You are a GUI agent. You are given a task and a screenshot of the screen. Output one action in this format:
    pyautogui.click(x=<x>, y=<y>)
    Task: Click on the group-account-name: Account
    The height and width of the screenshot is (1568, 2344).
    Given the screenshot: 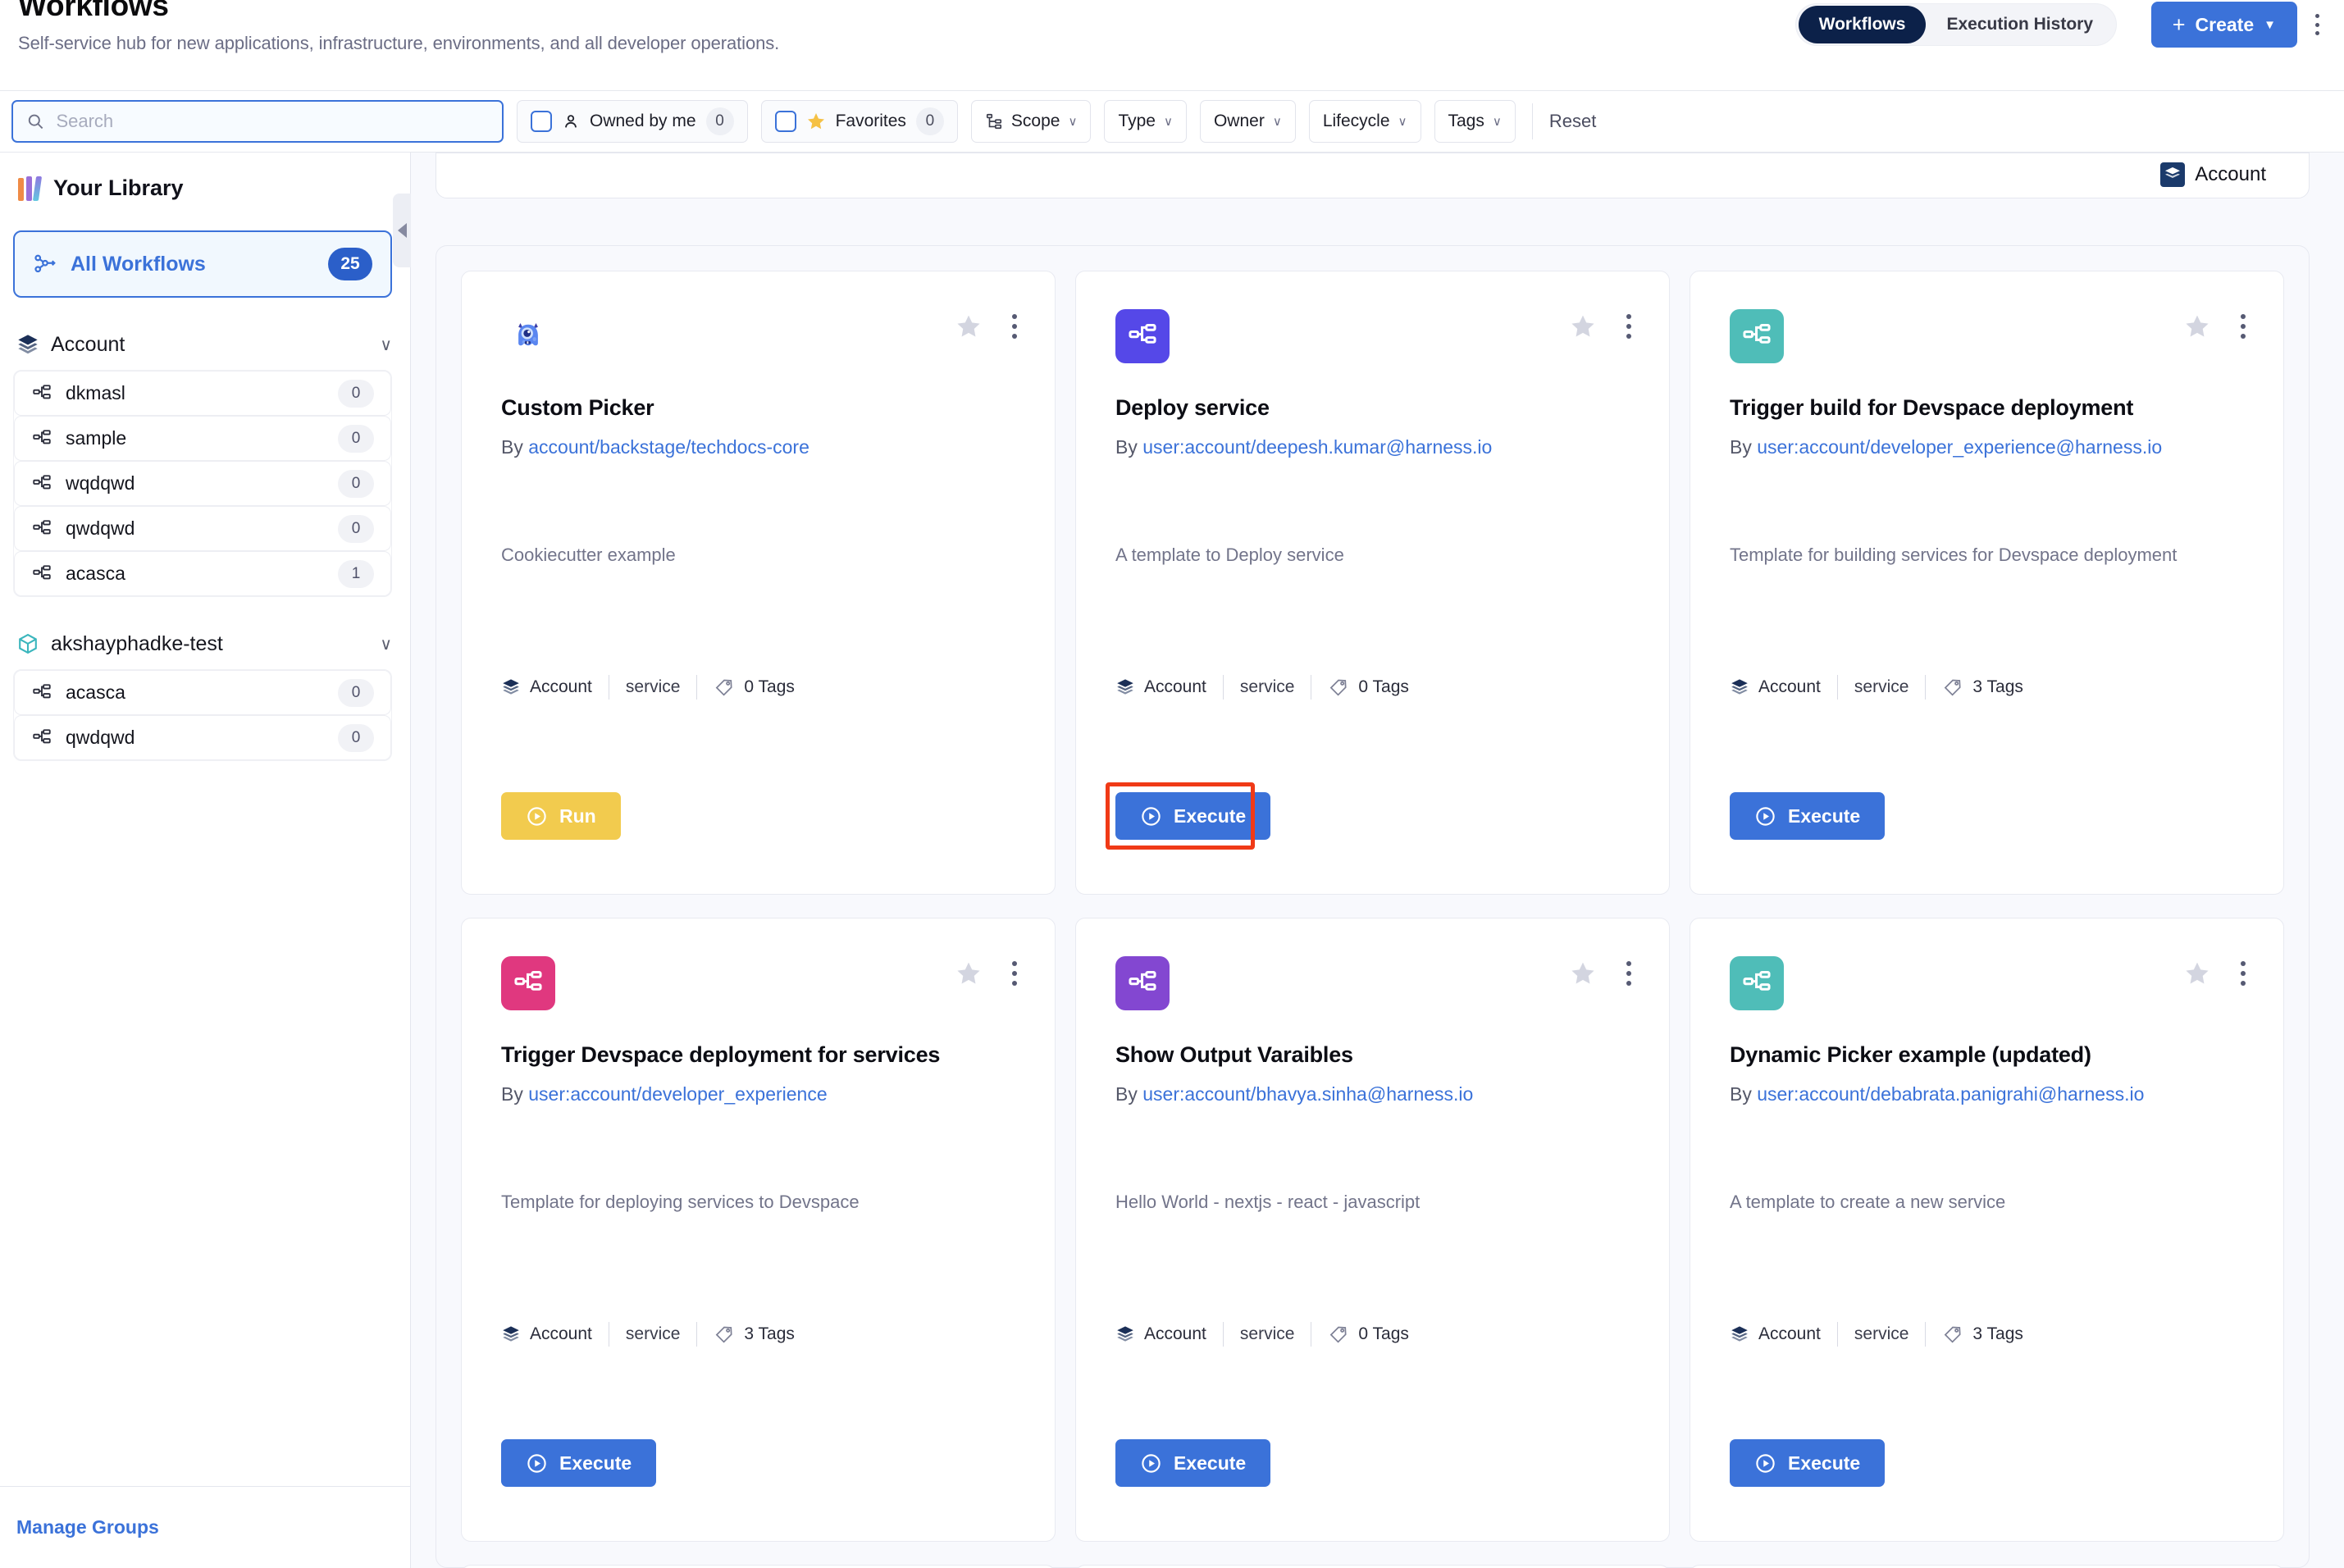 What is the action you would take?
    pyautogui.click(x=88, y=344)
    